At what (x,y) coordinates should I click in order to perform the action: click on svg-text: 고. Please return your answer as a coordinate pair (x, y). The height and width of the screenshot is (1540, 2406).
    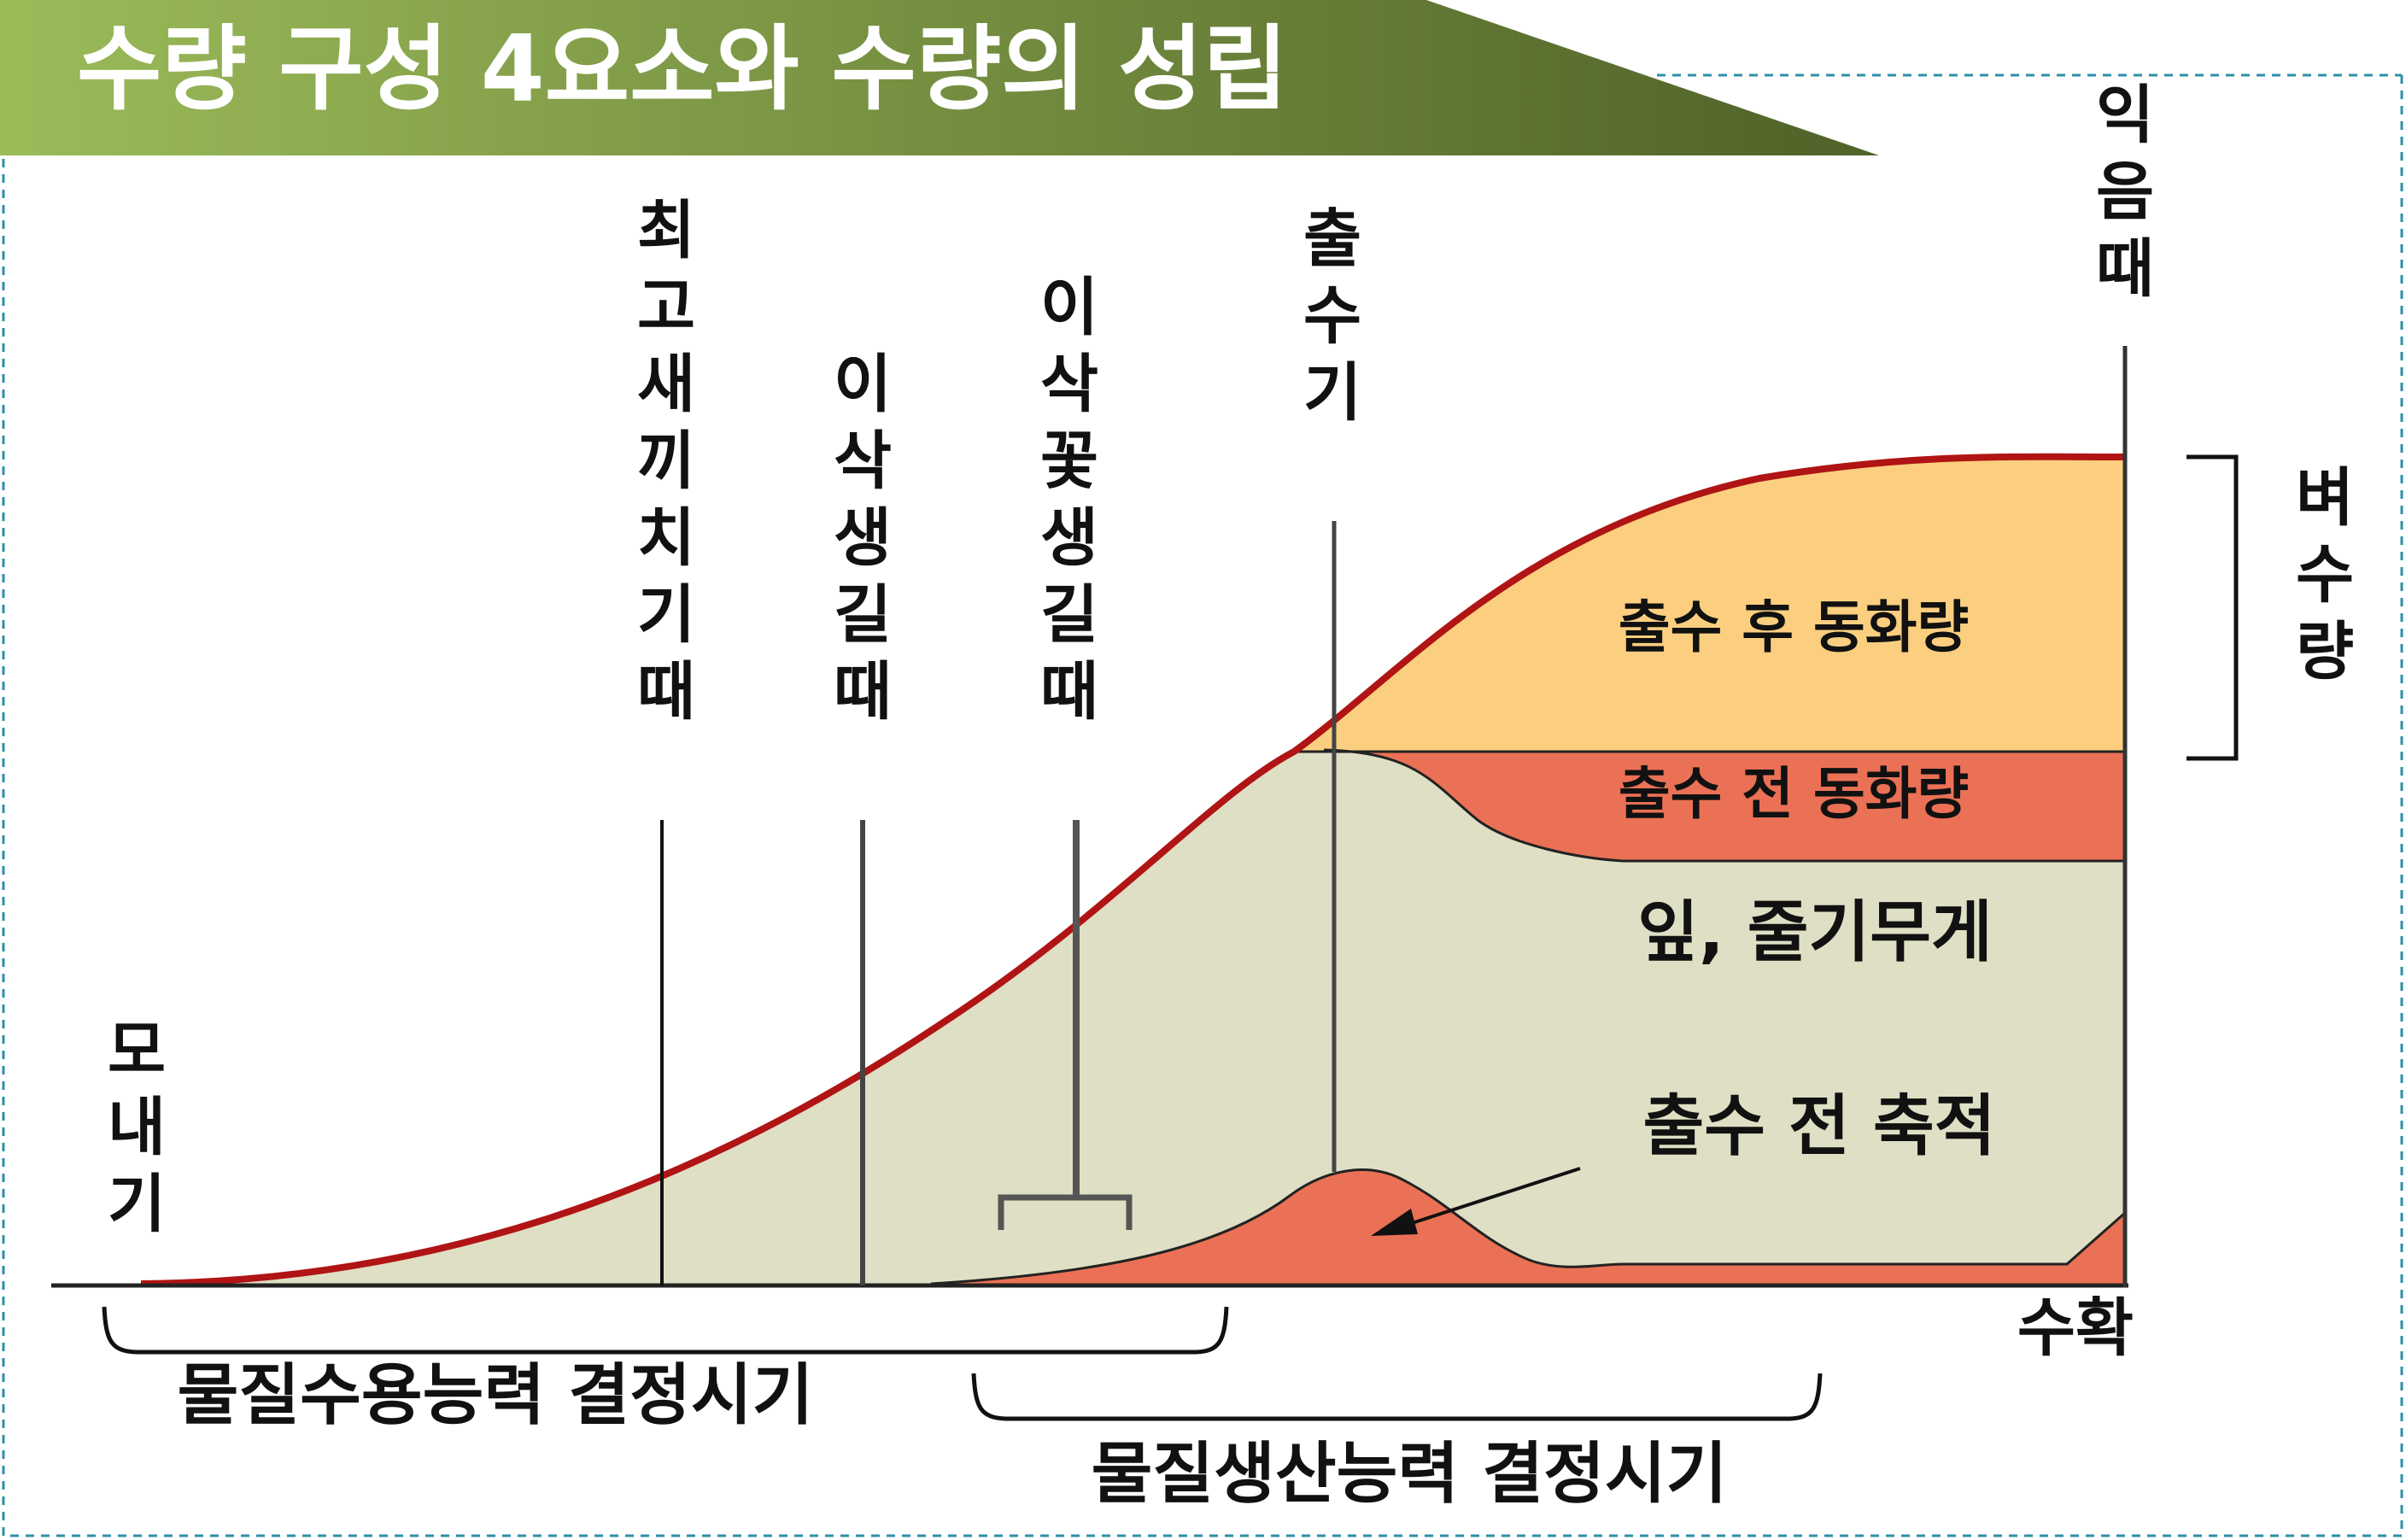
    Looking at the image, I should click on (666, 307).